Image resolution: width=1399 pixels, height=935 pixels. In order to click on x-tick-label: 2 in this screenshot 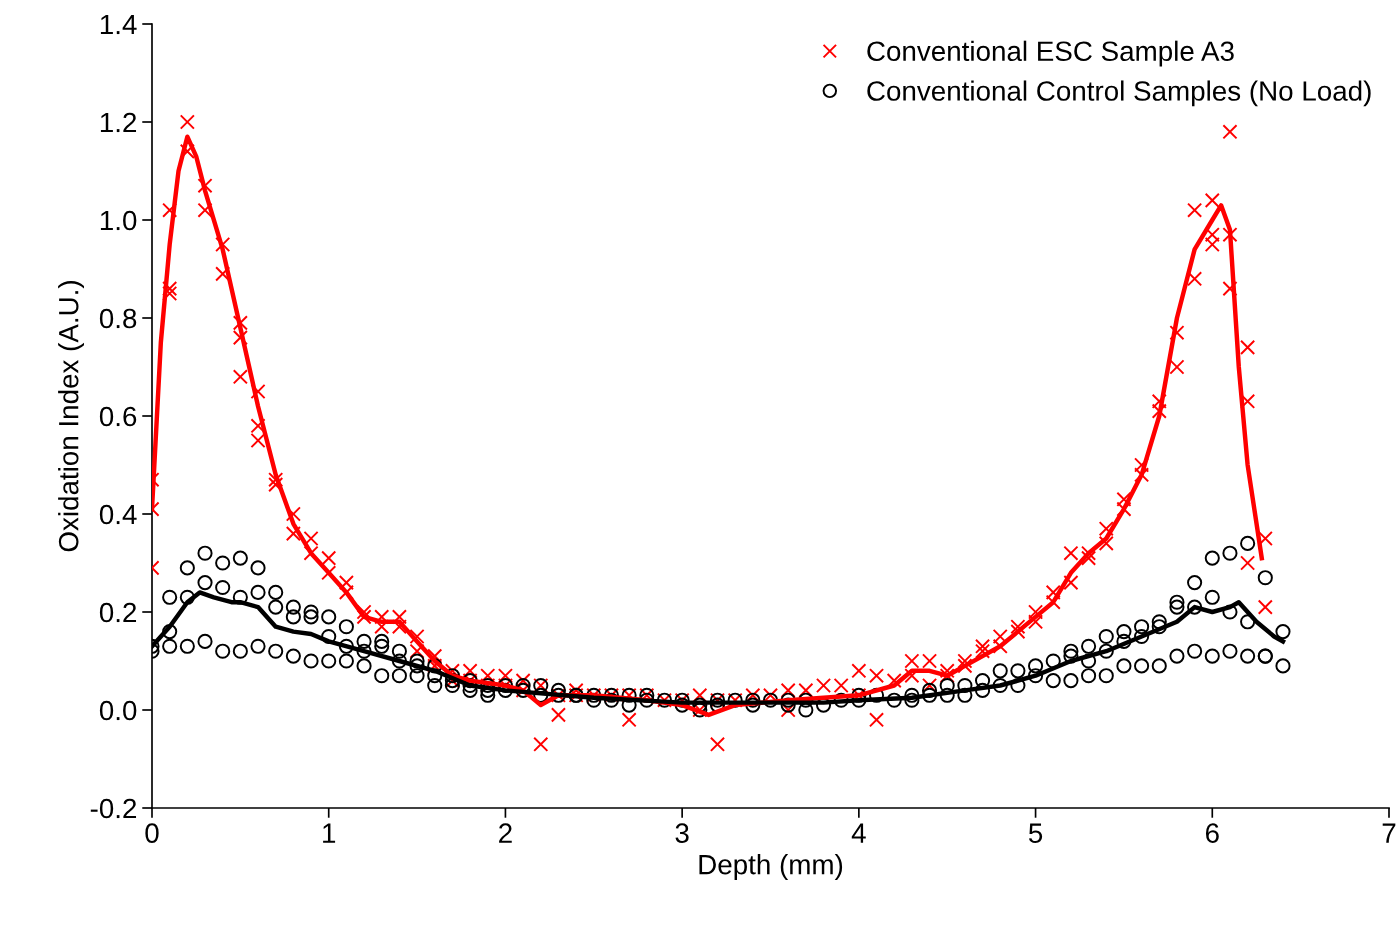, I will do `click(505, 833)`.